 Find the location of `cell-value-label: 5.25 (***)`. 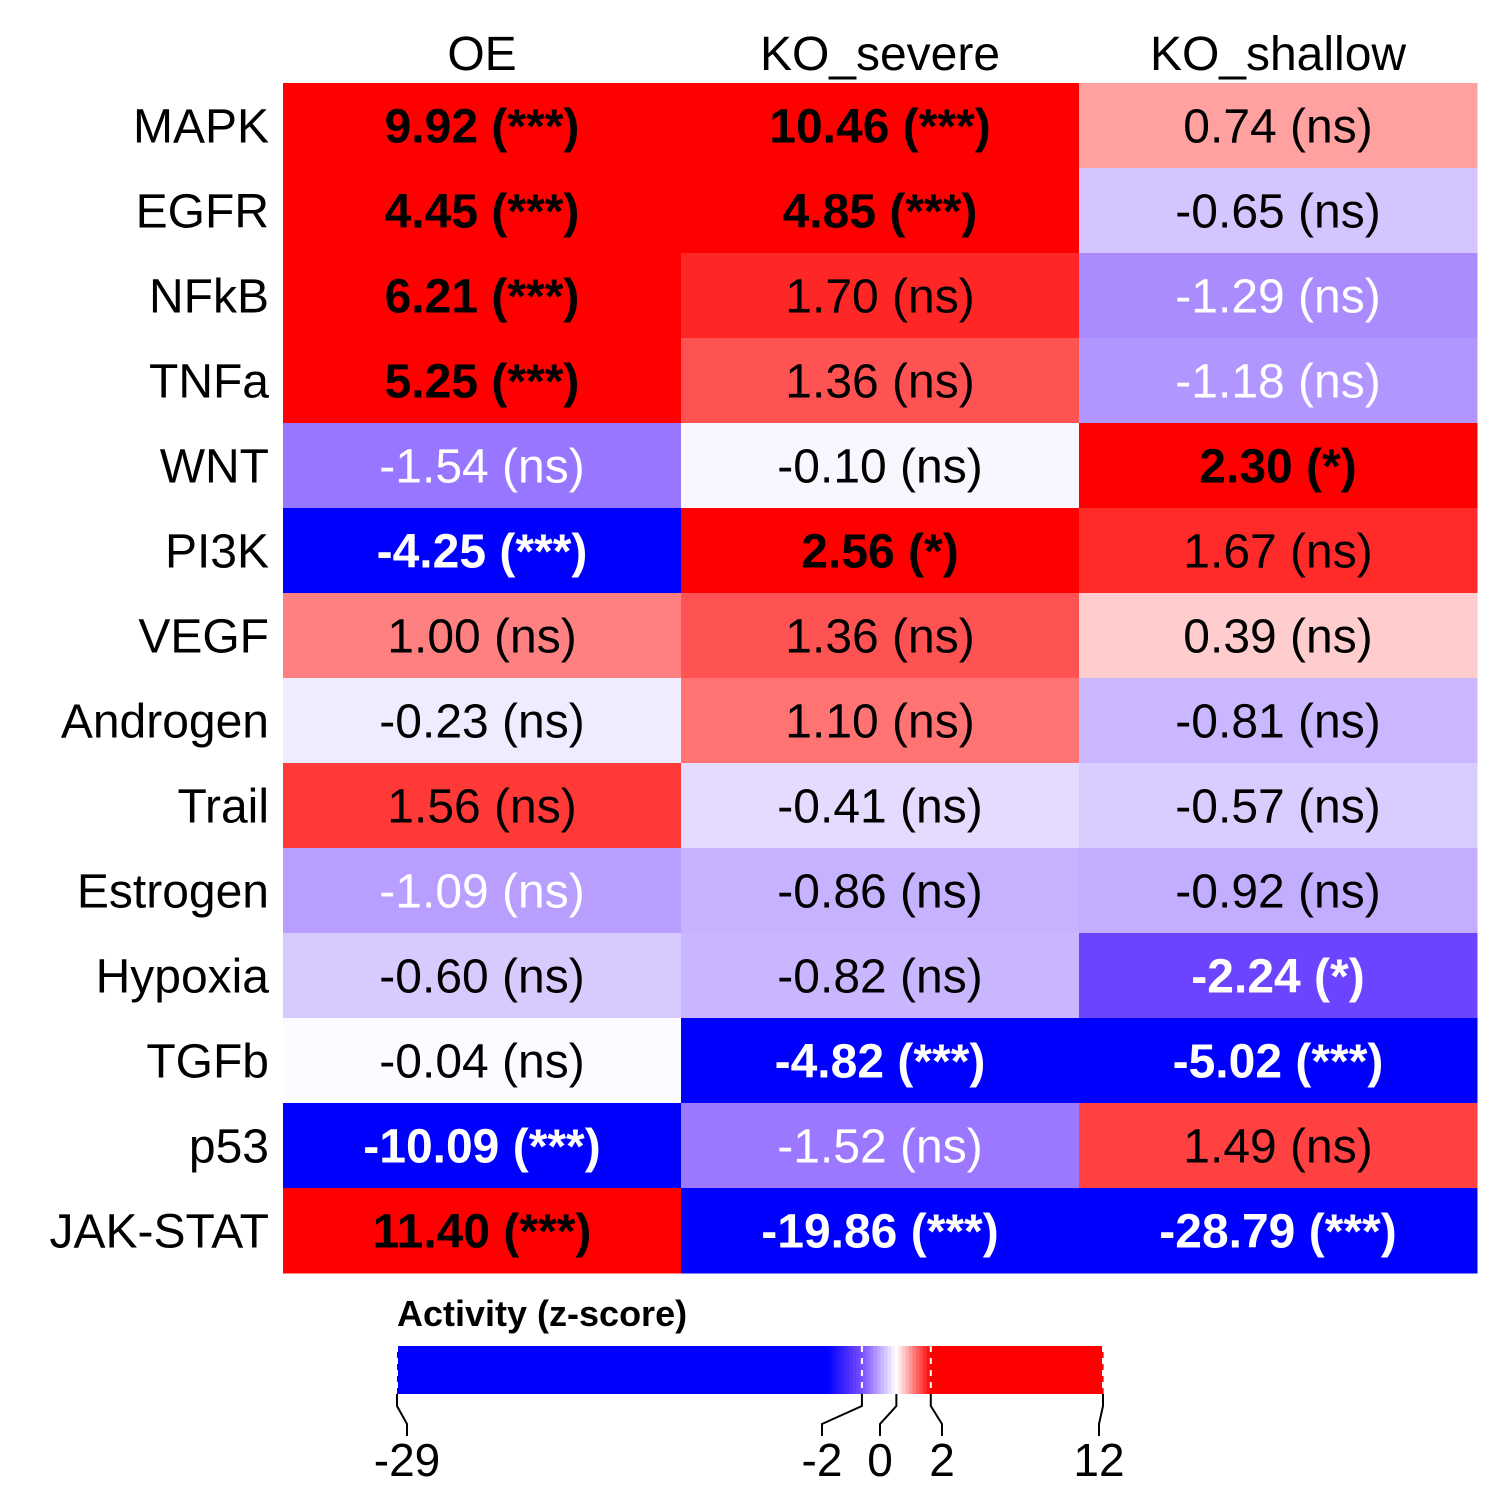

cell-value-label: 5.25 (***) is located at coordinates (482, 382).